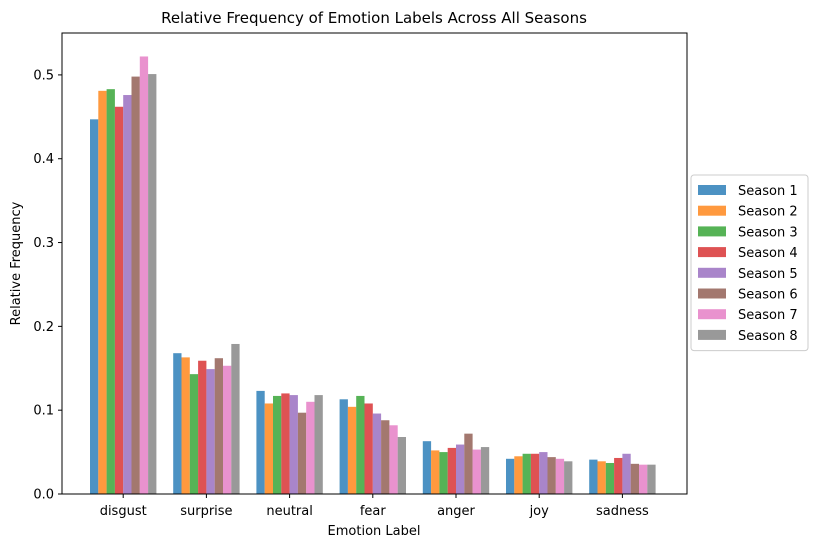 Image resolution: width=816 pixels, height=547 pixels. What do you see at coordinates (622, 511) in the screenshot?
I see `x-tick-label-sadness: sadness` at bounding box center [622, 511].